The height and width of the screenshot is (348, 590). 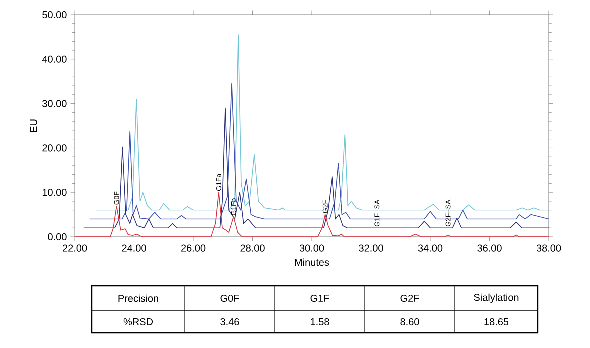 I want to click on x-tick-label: 22.00, so click(x=75, y=248).